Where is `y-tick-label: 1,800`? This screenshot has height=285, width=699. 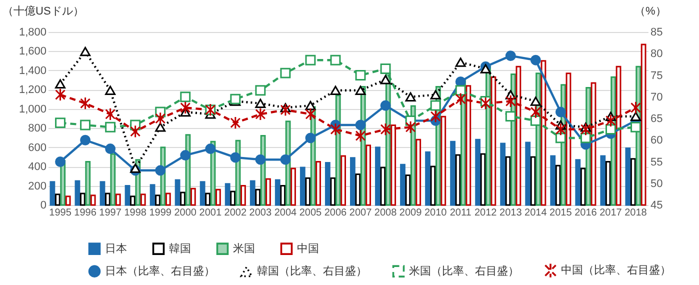 y-tick-label: 1,800 is located at coordinates (32, 32).